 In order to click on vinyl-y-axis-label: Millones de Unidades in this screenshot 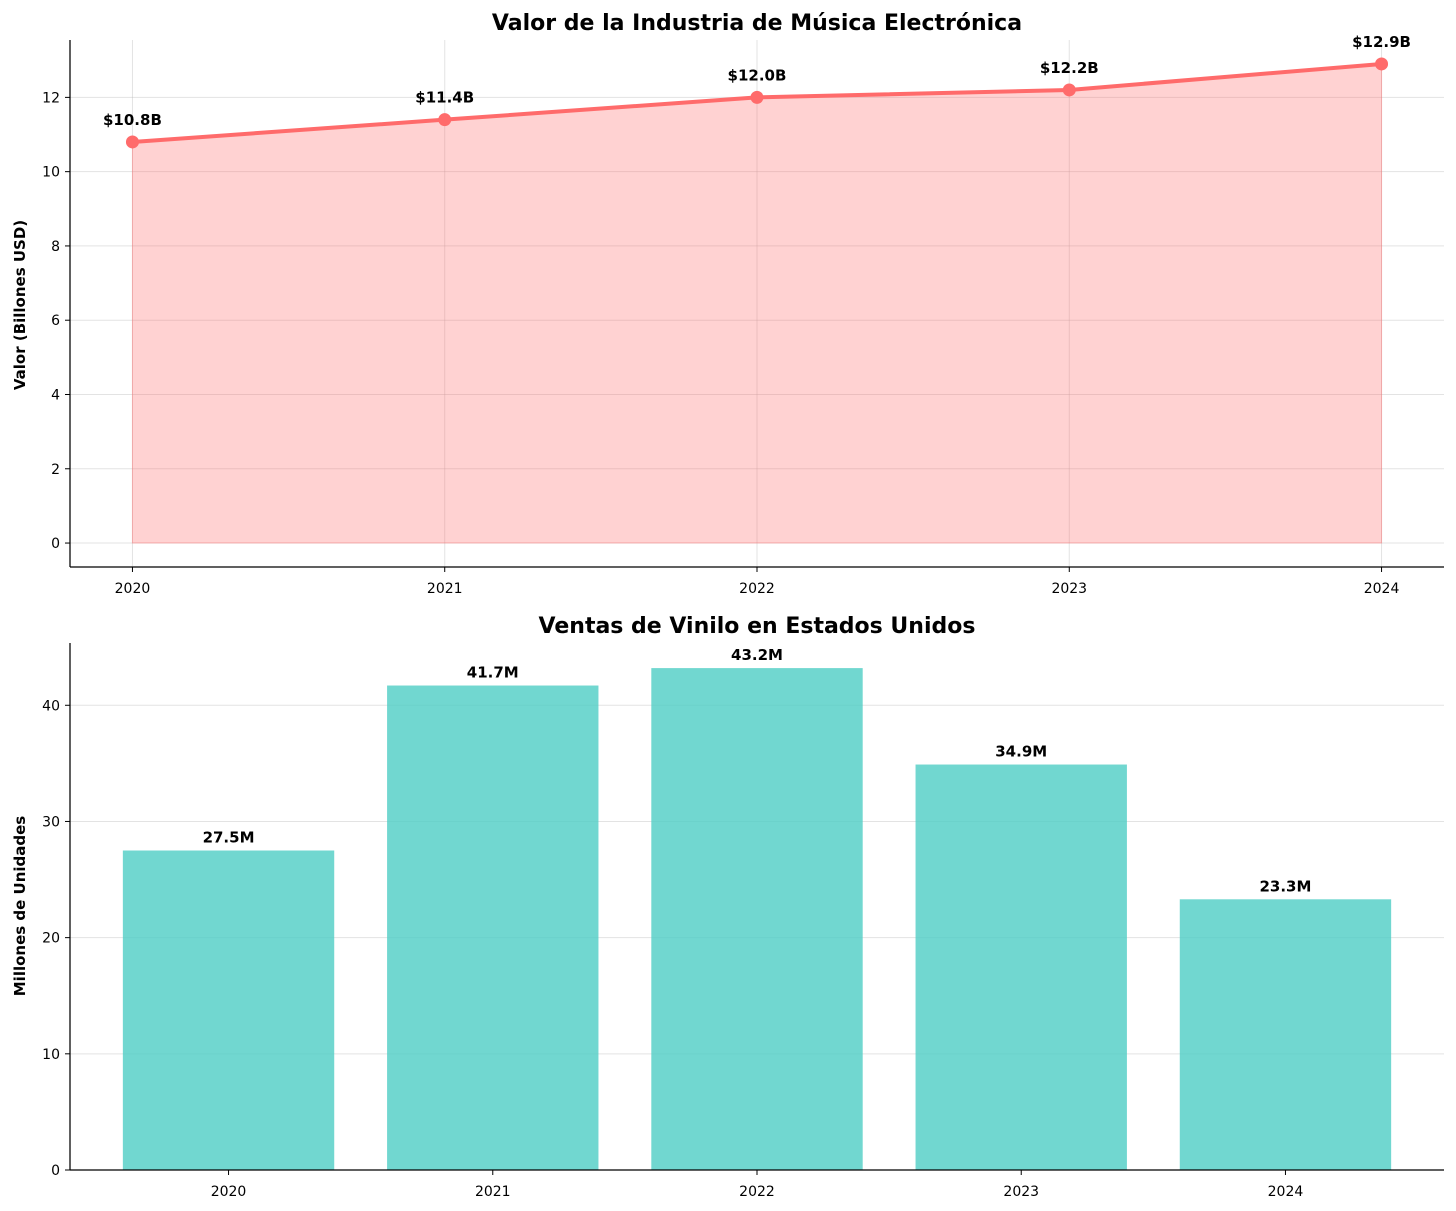, I will do `click(20, 906)`.